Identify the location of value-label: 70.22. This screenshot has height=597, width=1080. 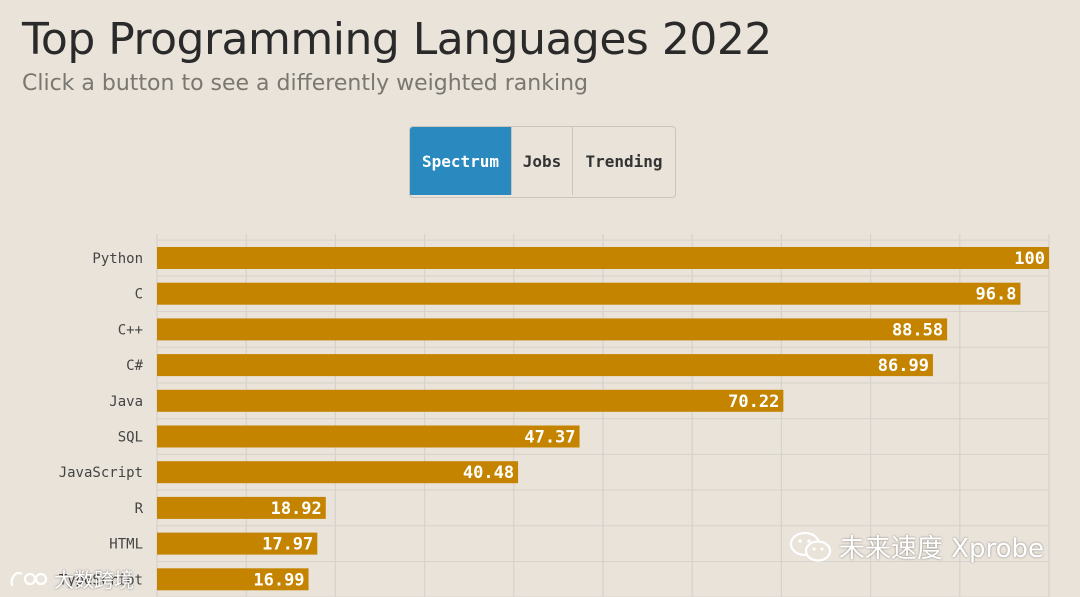
(753, 402).